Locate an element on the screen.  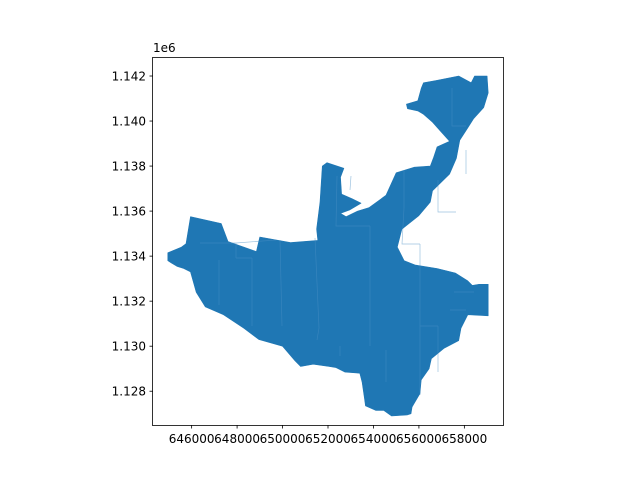
y-tick-label: 1.128 is located at coordinates (129, 392).